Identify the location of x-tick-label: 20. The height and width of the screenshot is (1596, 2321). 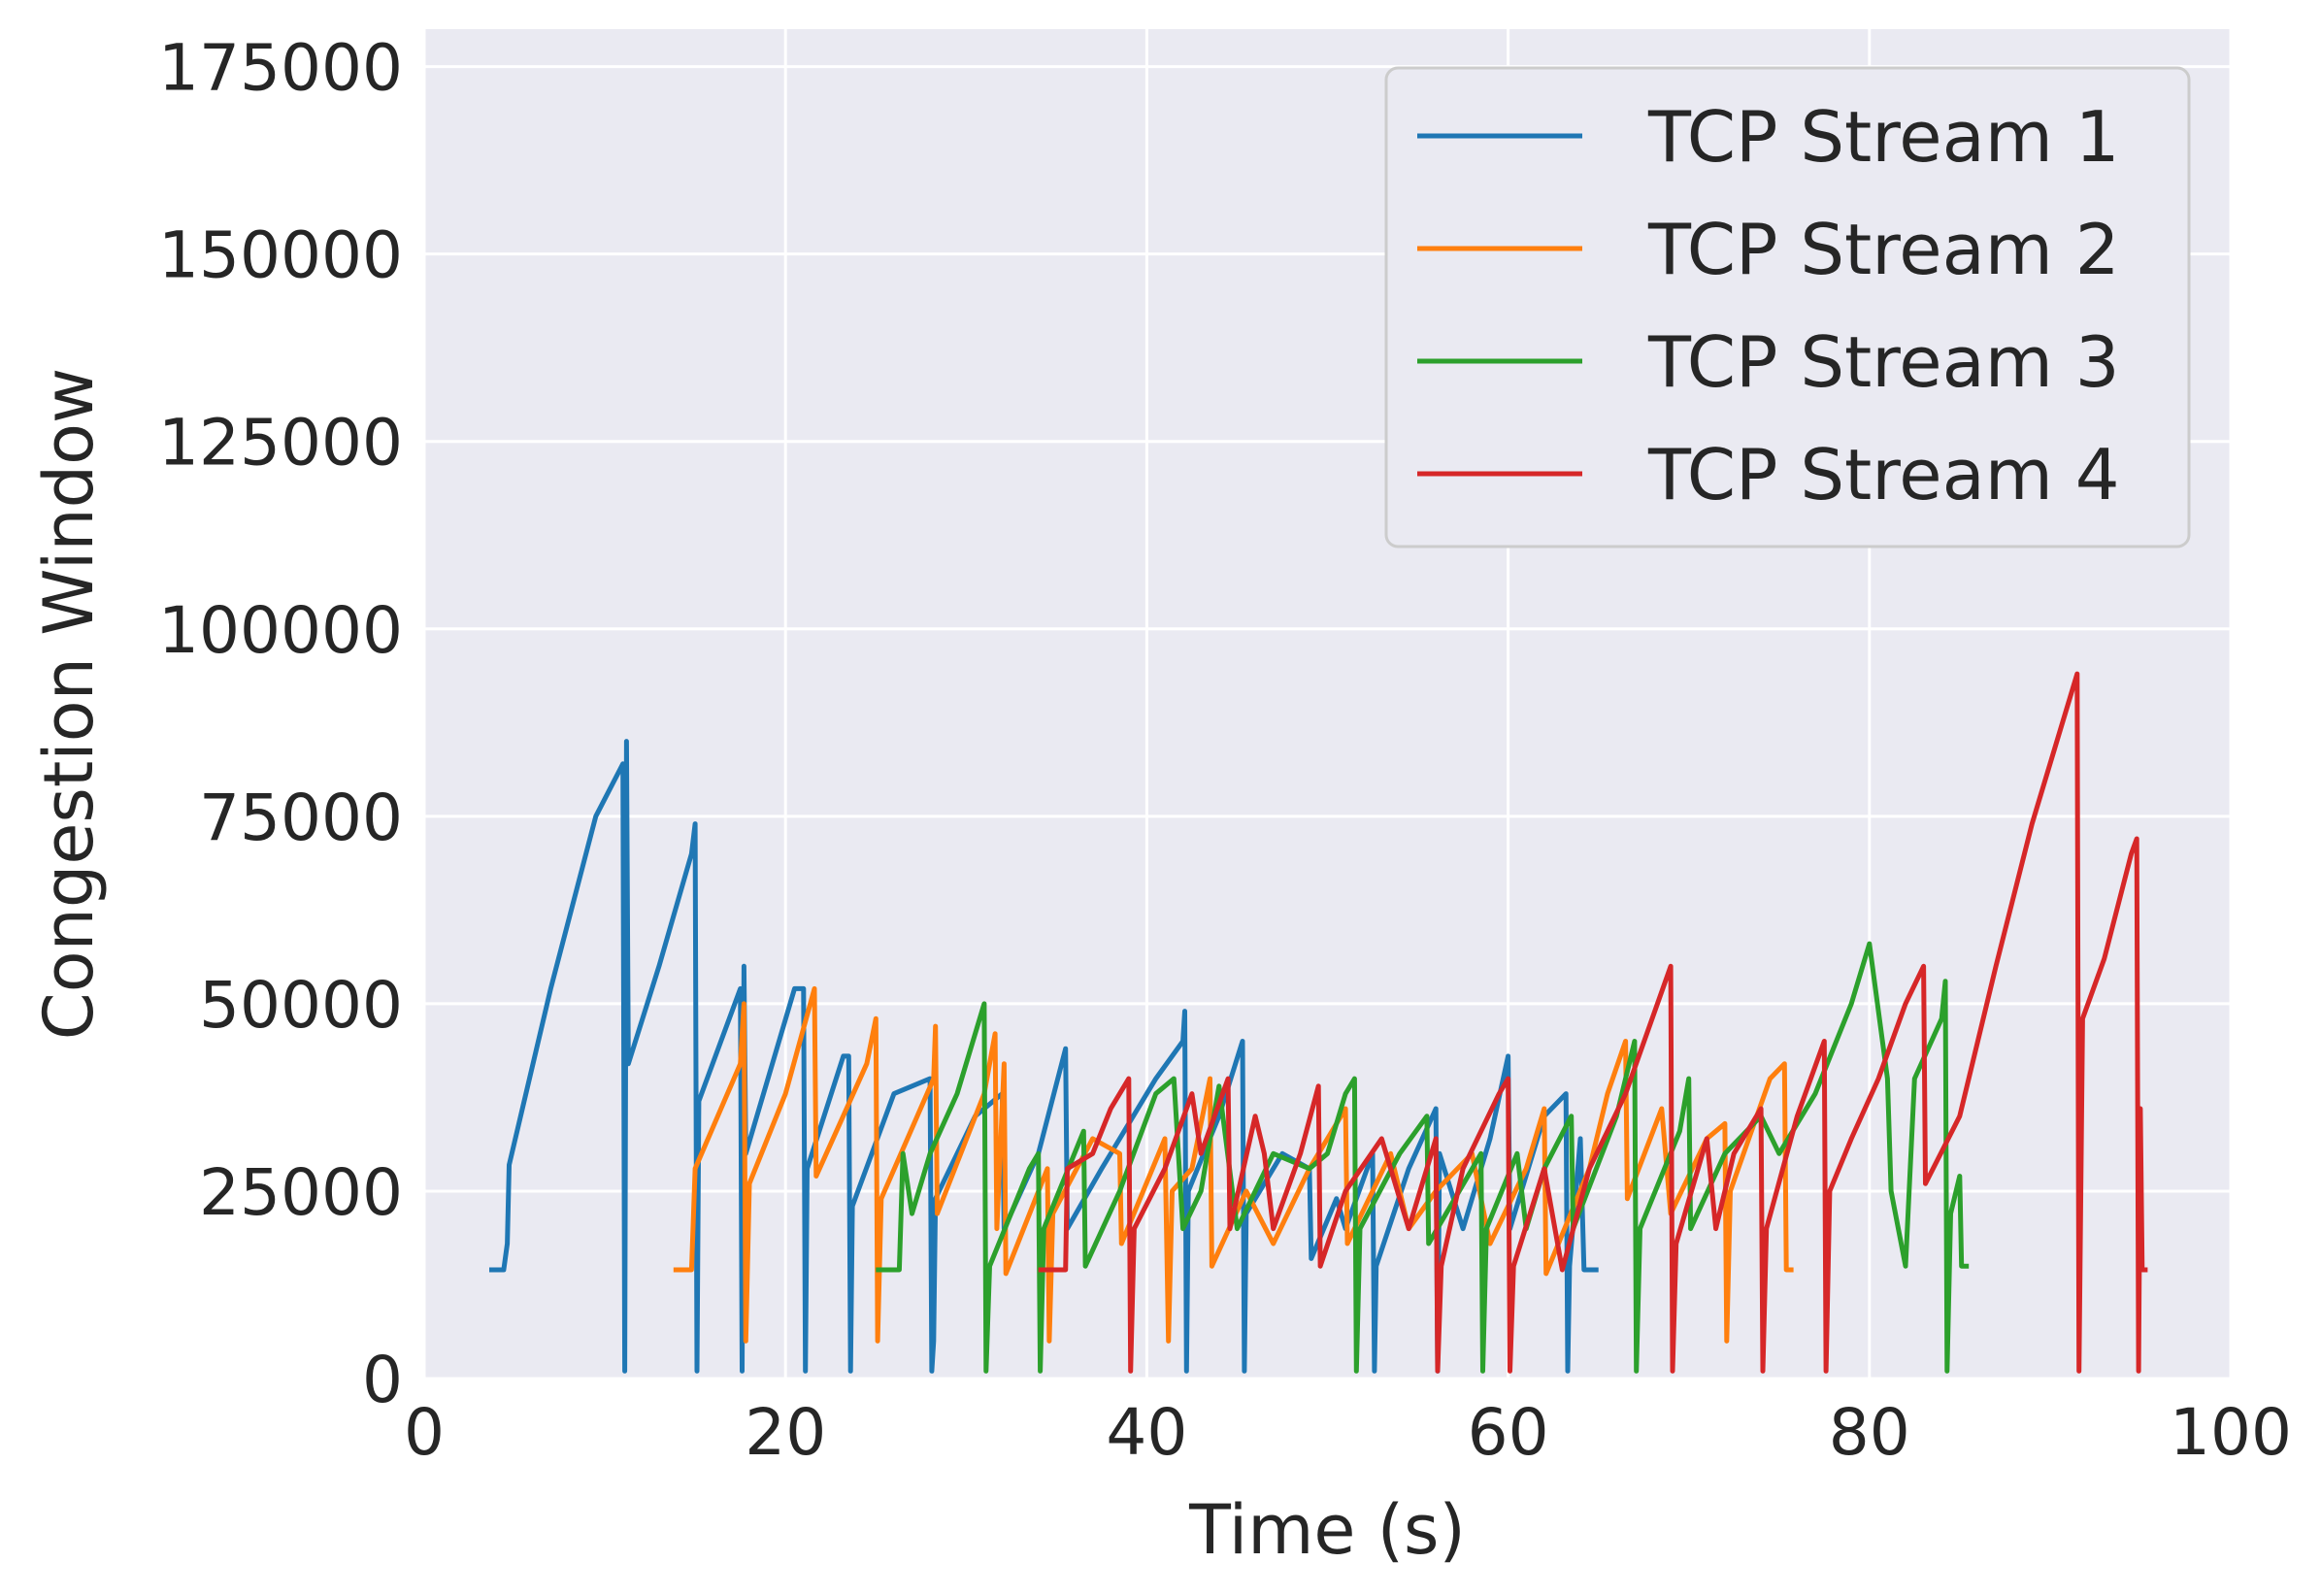
(785, 1432).